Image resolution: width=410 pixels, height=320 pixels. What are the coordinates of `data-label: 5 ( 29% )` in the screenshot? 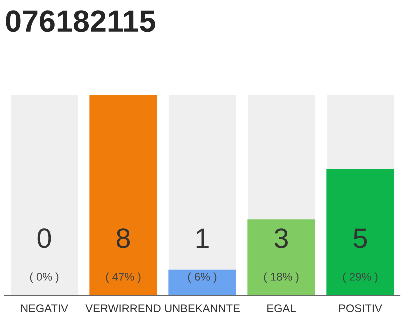 It's located at (360, 256).